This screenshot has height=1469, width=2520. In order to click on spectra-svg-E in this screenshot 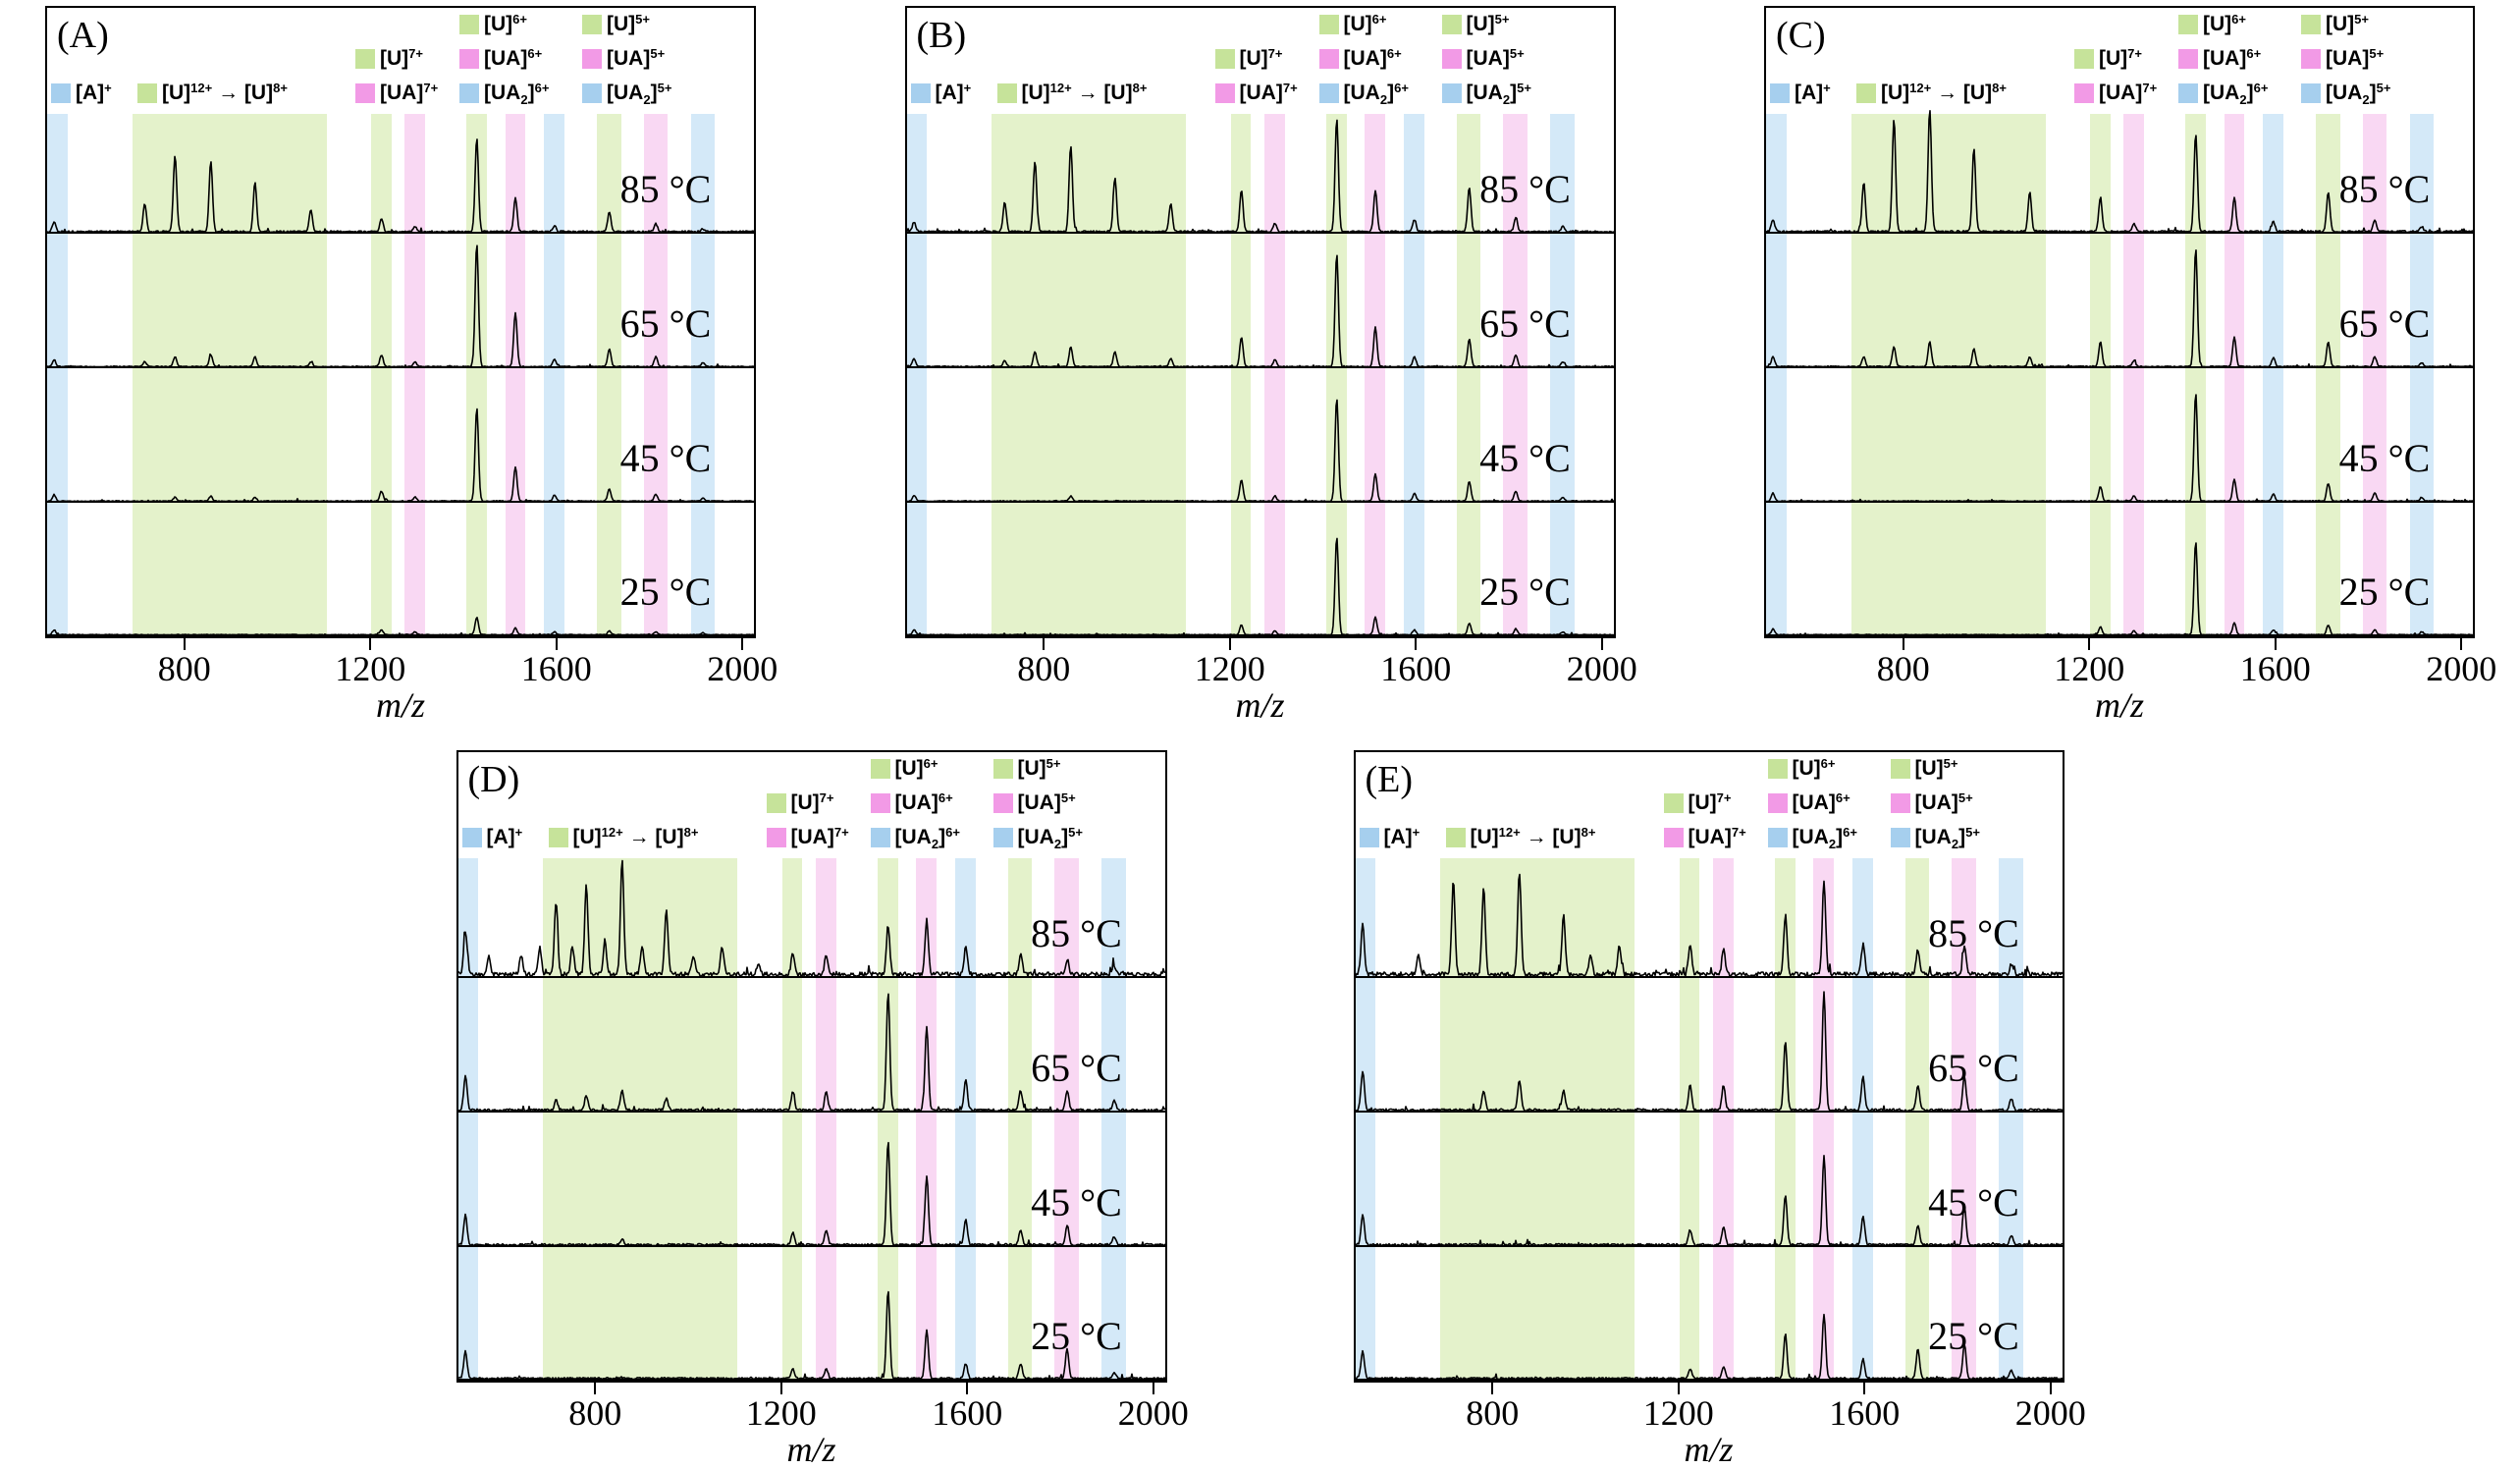, I will do `click(1709, 1127)`.